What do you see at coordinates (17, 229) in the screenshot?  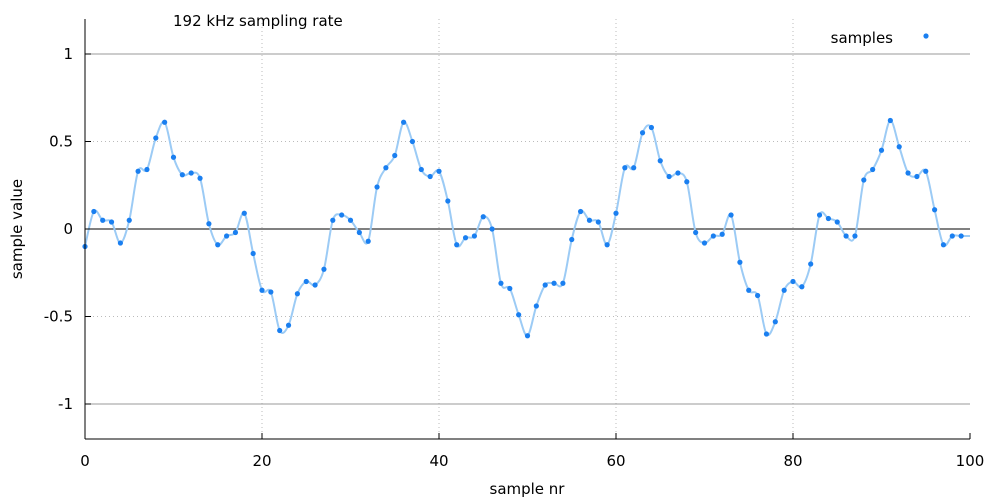 I see `y-axis-title: sample value` at bounding box center [17, 229].